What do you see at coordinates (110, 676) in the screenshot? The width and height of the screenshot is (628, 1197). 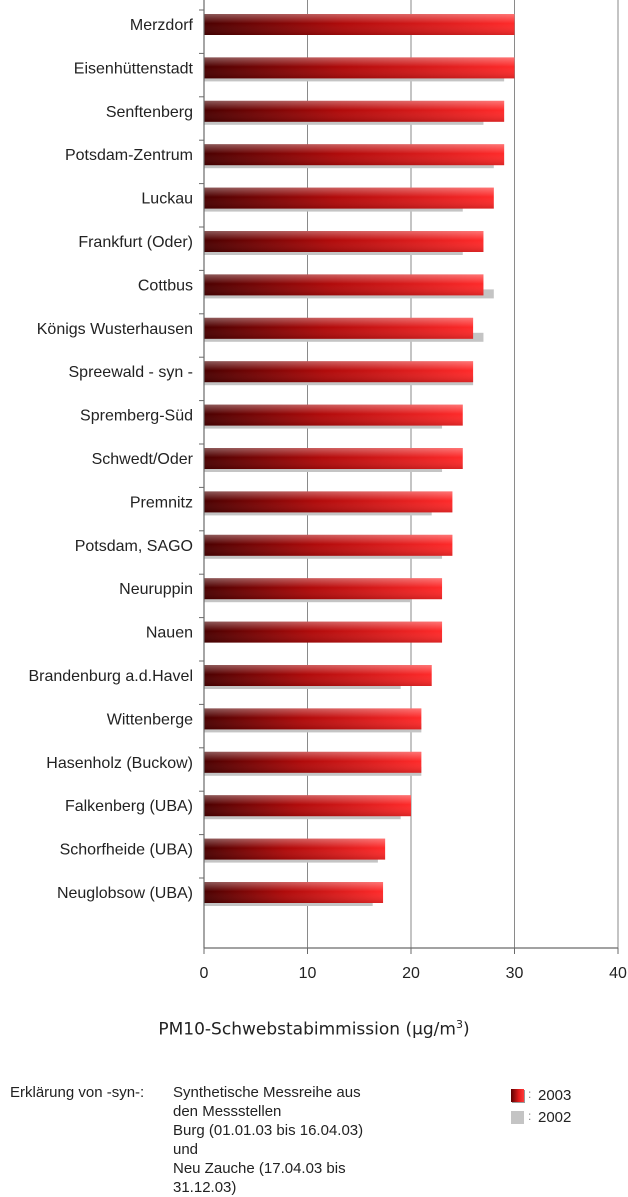 I see `category-label: Brandenburg a.d.Havel` at bounding box center [110, 676].